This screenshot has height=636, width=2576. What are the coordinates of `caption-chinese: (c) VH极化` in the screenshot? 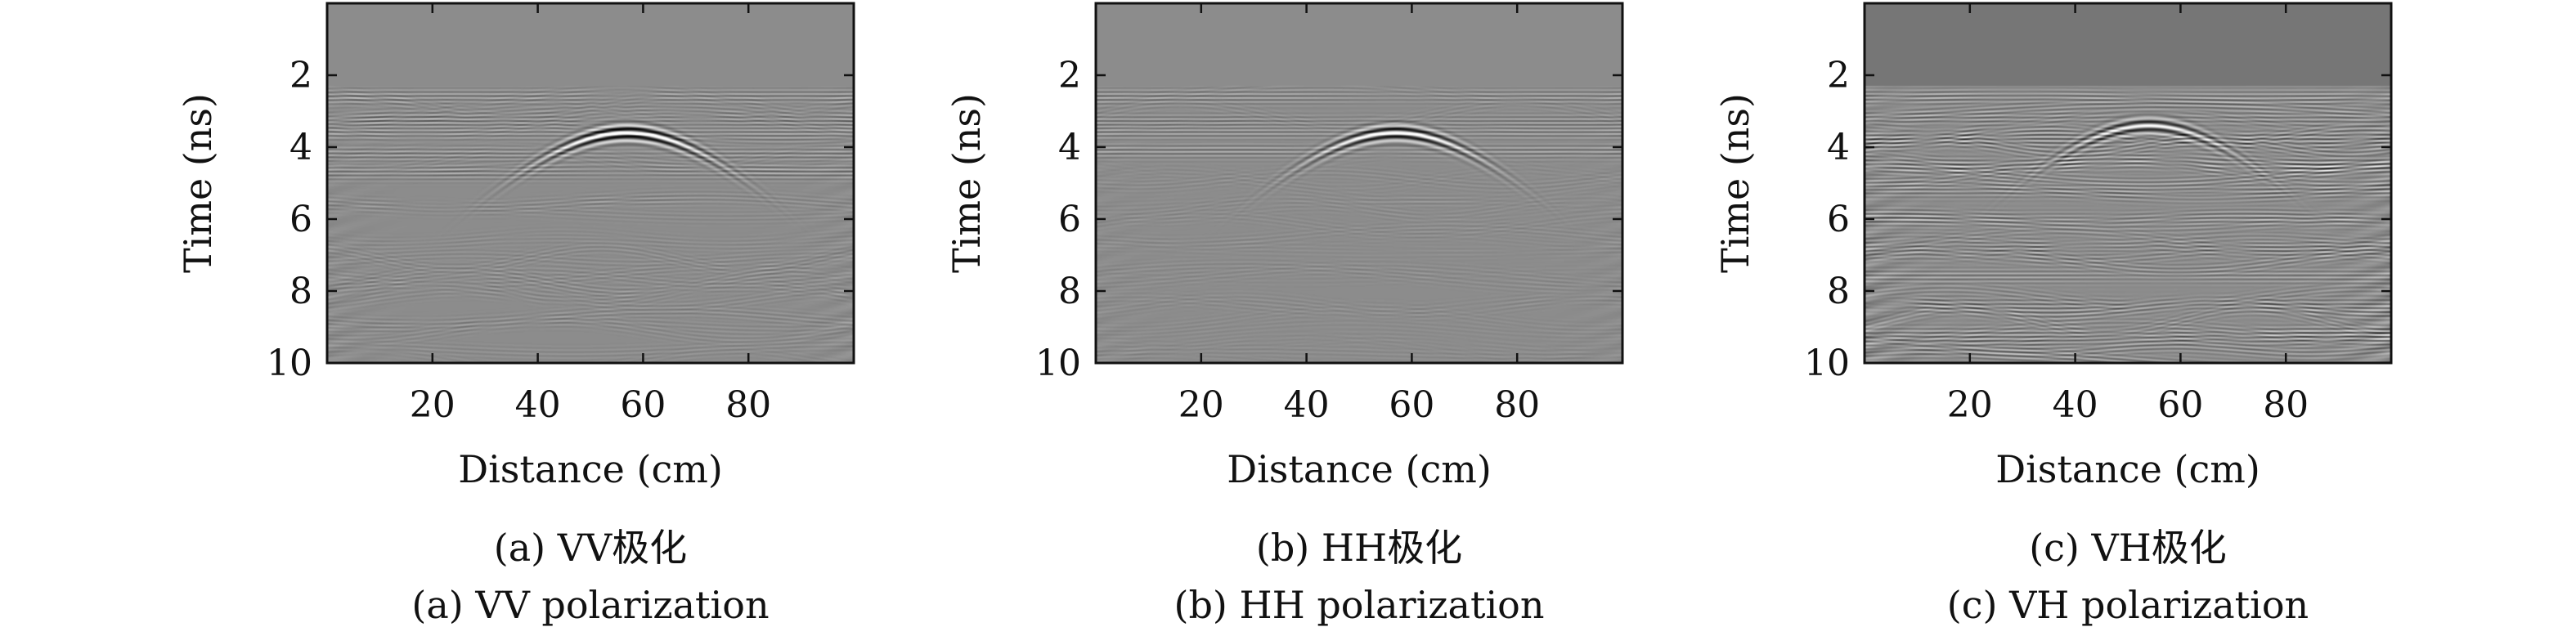 It's located at (2128, 548).